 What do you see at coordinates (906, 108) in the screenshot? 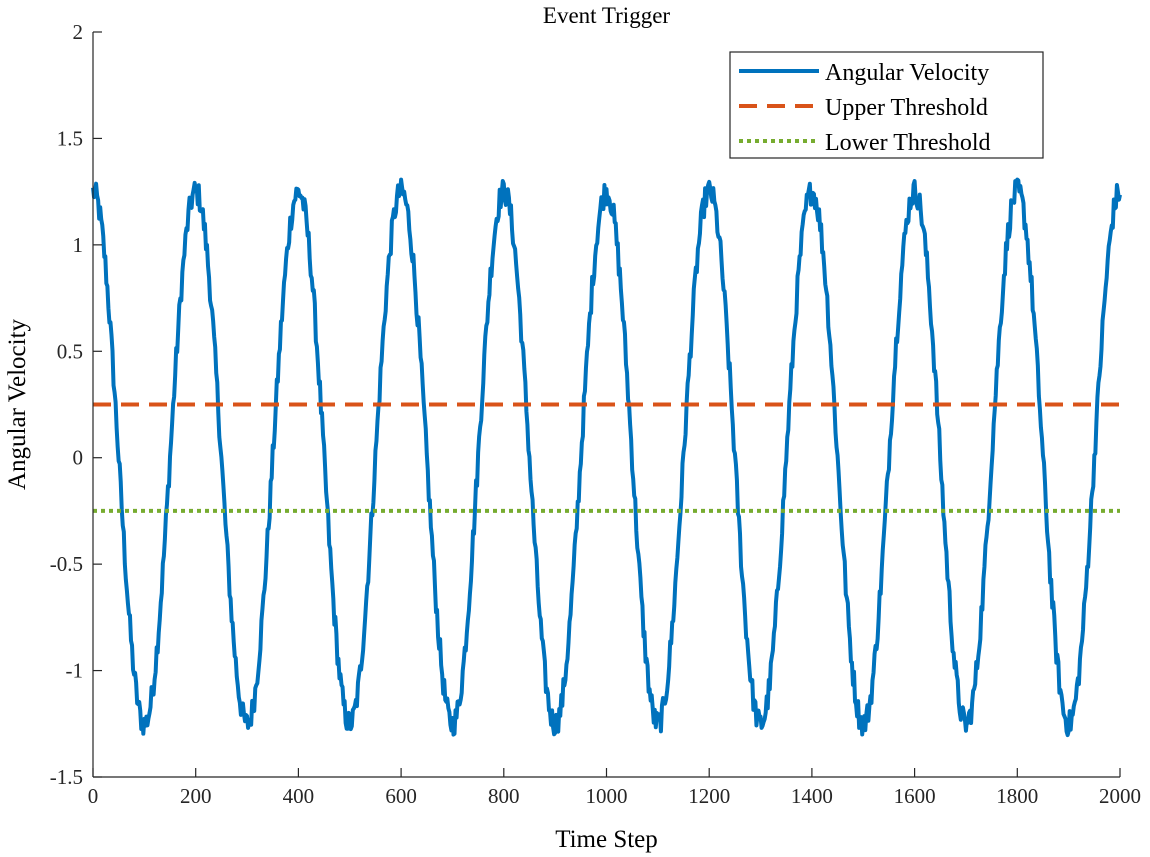
I see `legend-label-upper-threshold: Upper Threshold` at bounding box center [906, 108].